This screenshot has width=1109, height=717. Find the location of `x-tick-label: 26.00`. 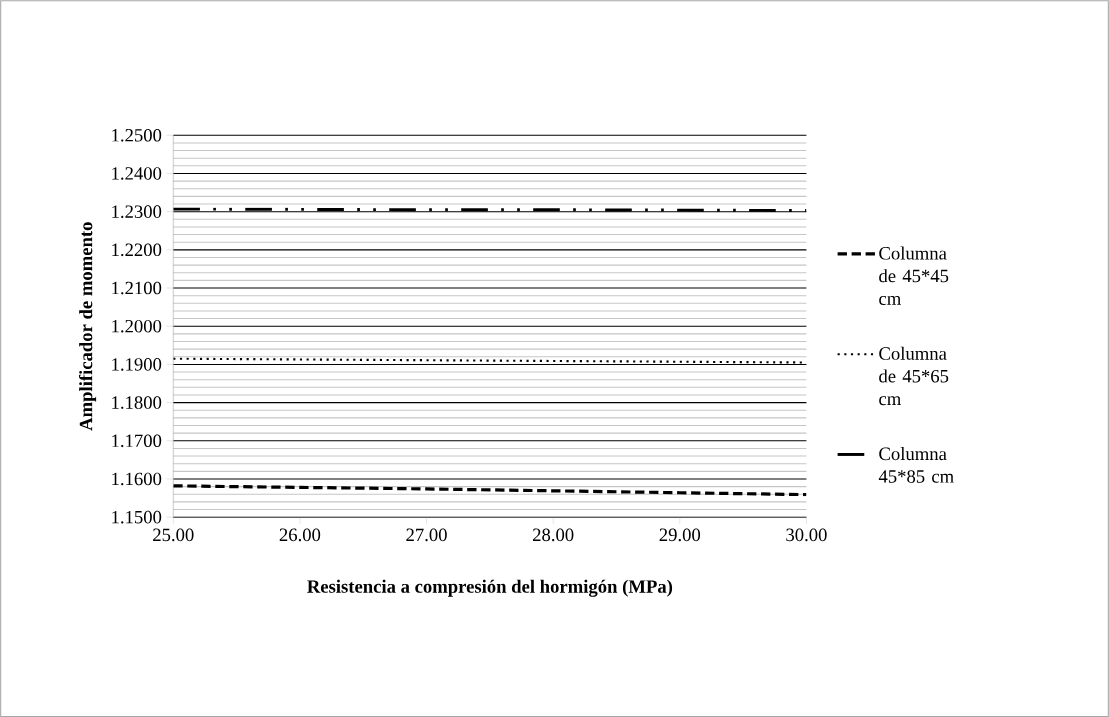

x-tick-label: 26.00 is located at coordinates (300, 535).